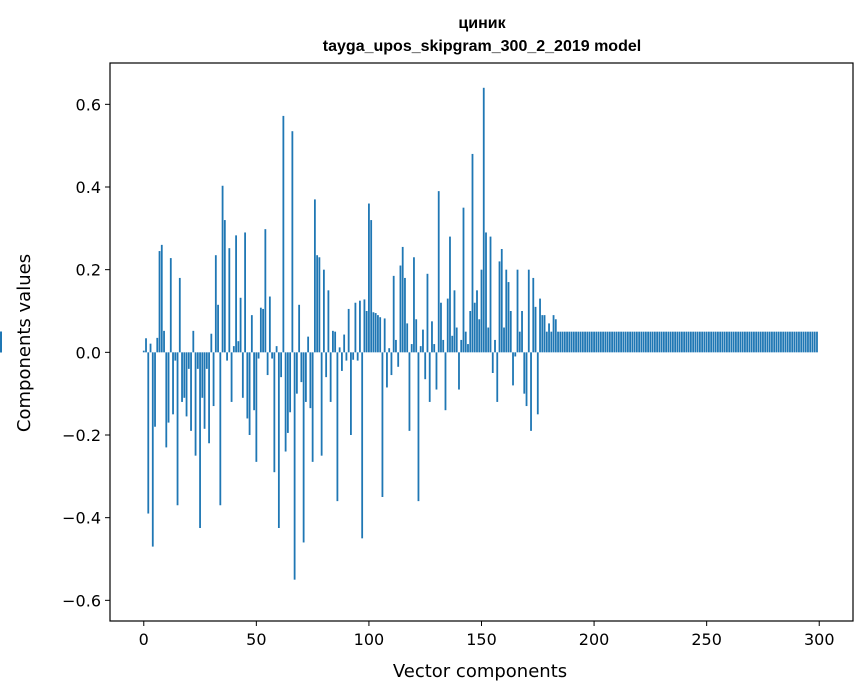  Describe the element at coordinates (81, 518) in the screenshot. I see `y-tick-label: −0.4` at that location.